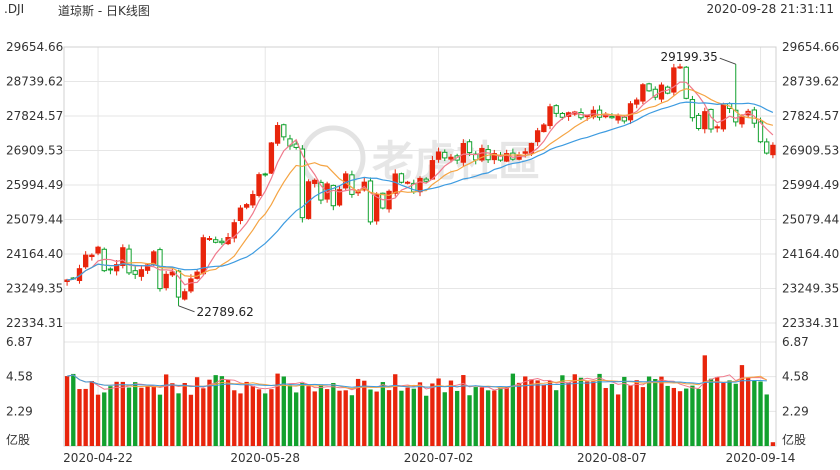 The height and width of the screenshot is (470, 840). Describe the element at coordinates (612, 458) in the screenshot. I see `date-tick: 2020-08-07` at that location.